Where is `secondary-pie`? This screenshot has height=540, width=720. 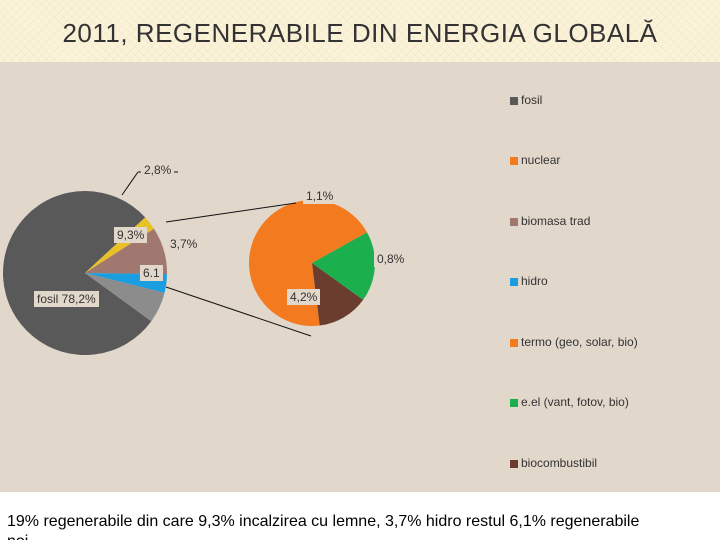
secondary-pie is located at coordinates (312, 262).